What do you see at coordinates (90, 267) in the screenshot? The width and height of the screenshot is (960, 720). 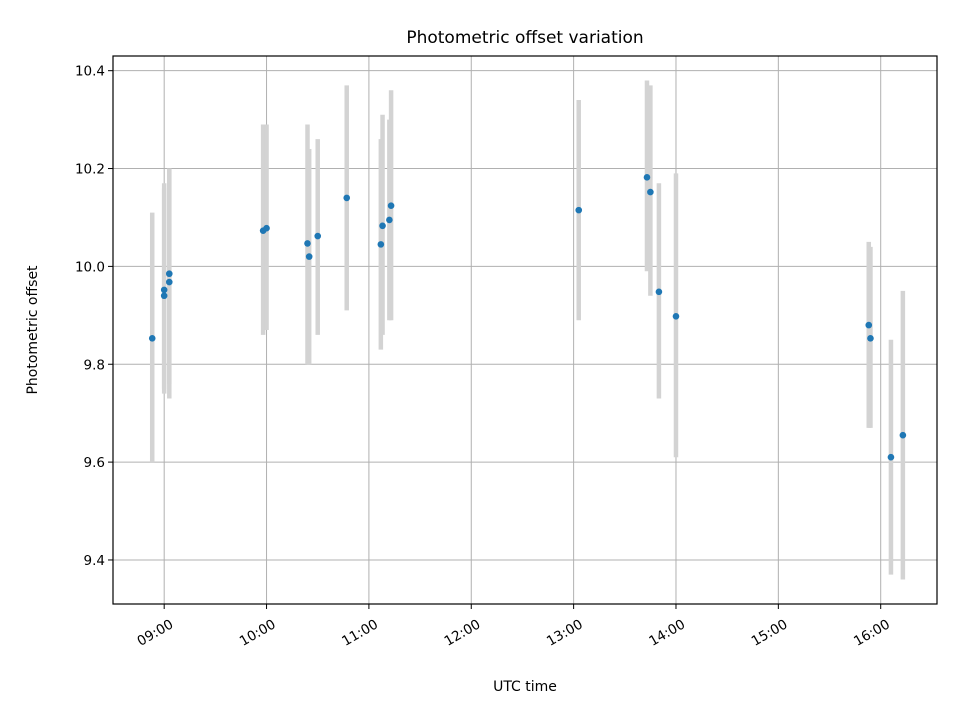 I see `y-tick-label: 10.0` at bounding box center [90, 267].